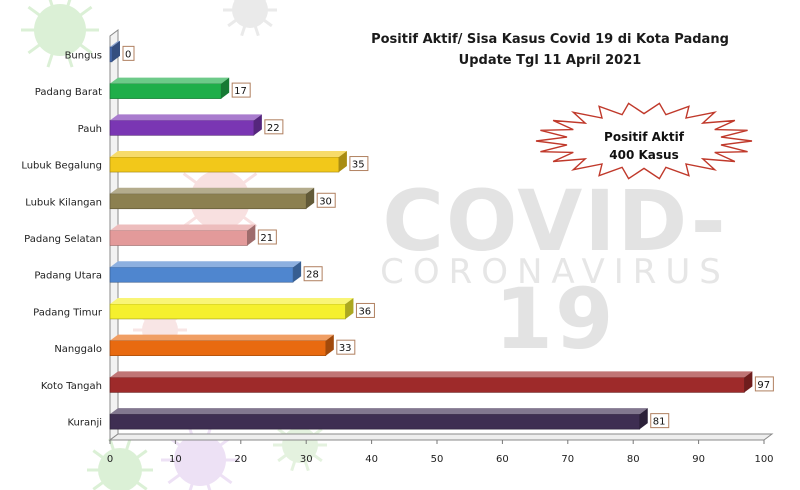 The image size is (800, 490). I want to click on x-tick-label: 90, so click(698, 459).